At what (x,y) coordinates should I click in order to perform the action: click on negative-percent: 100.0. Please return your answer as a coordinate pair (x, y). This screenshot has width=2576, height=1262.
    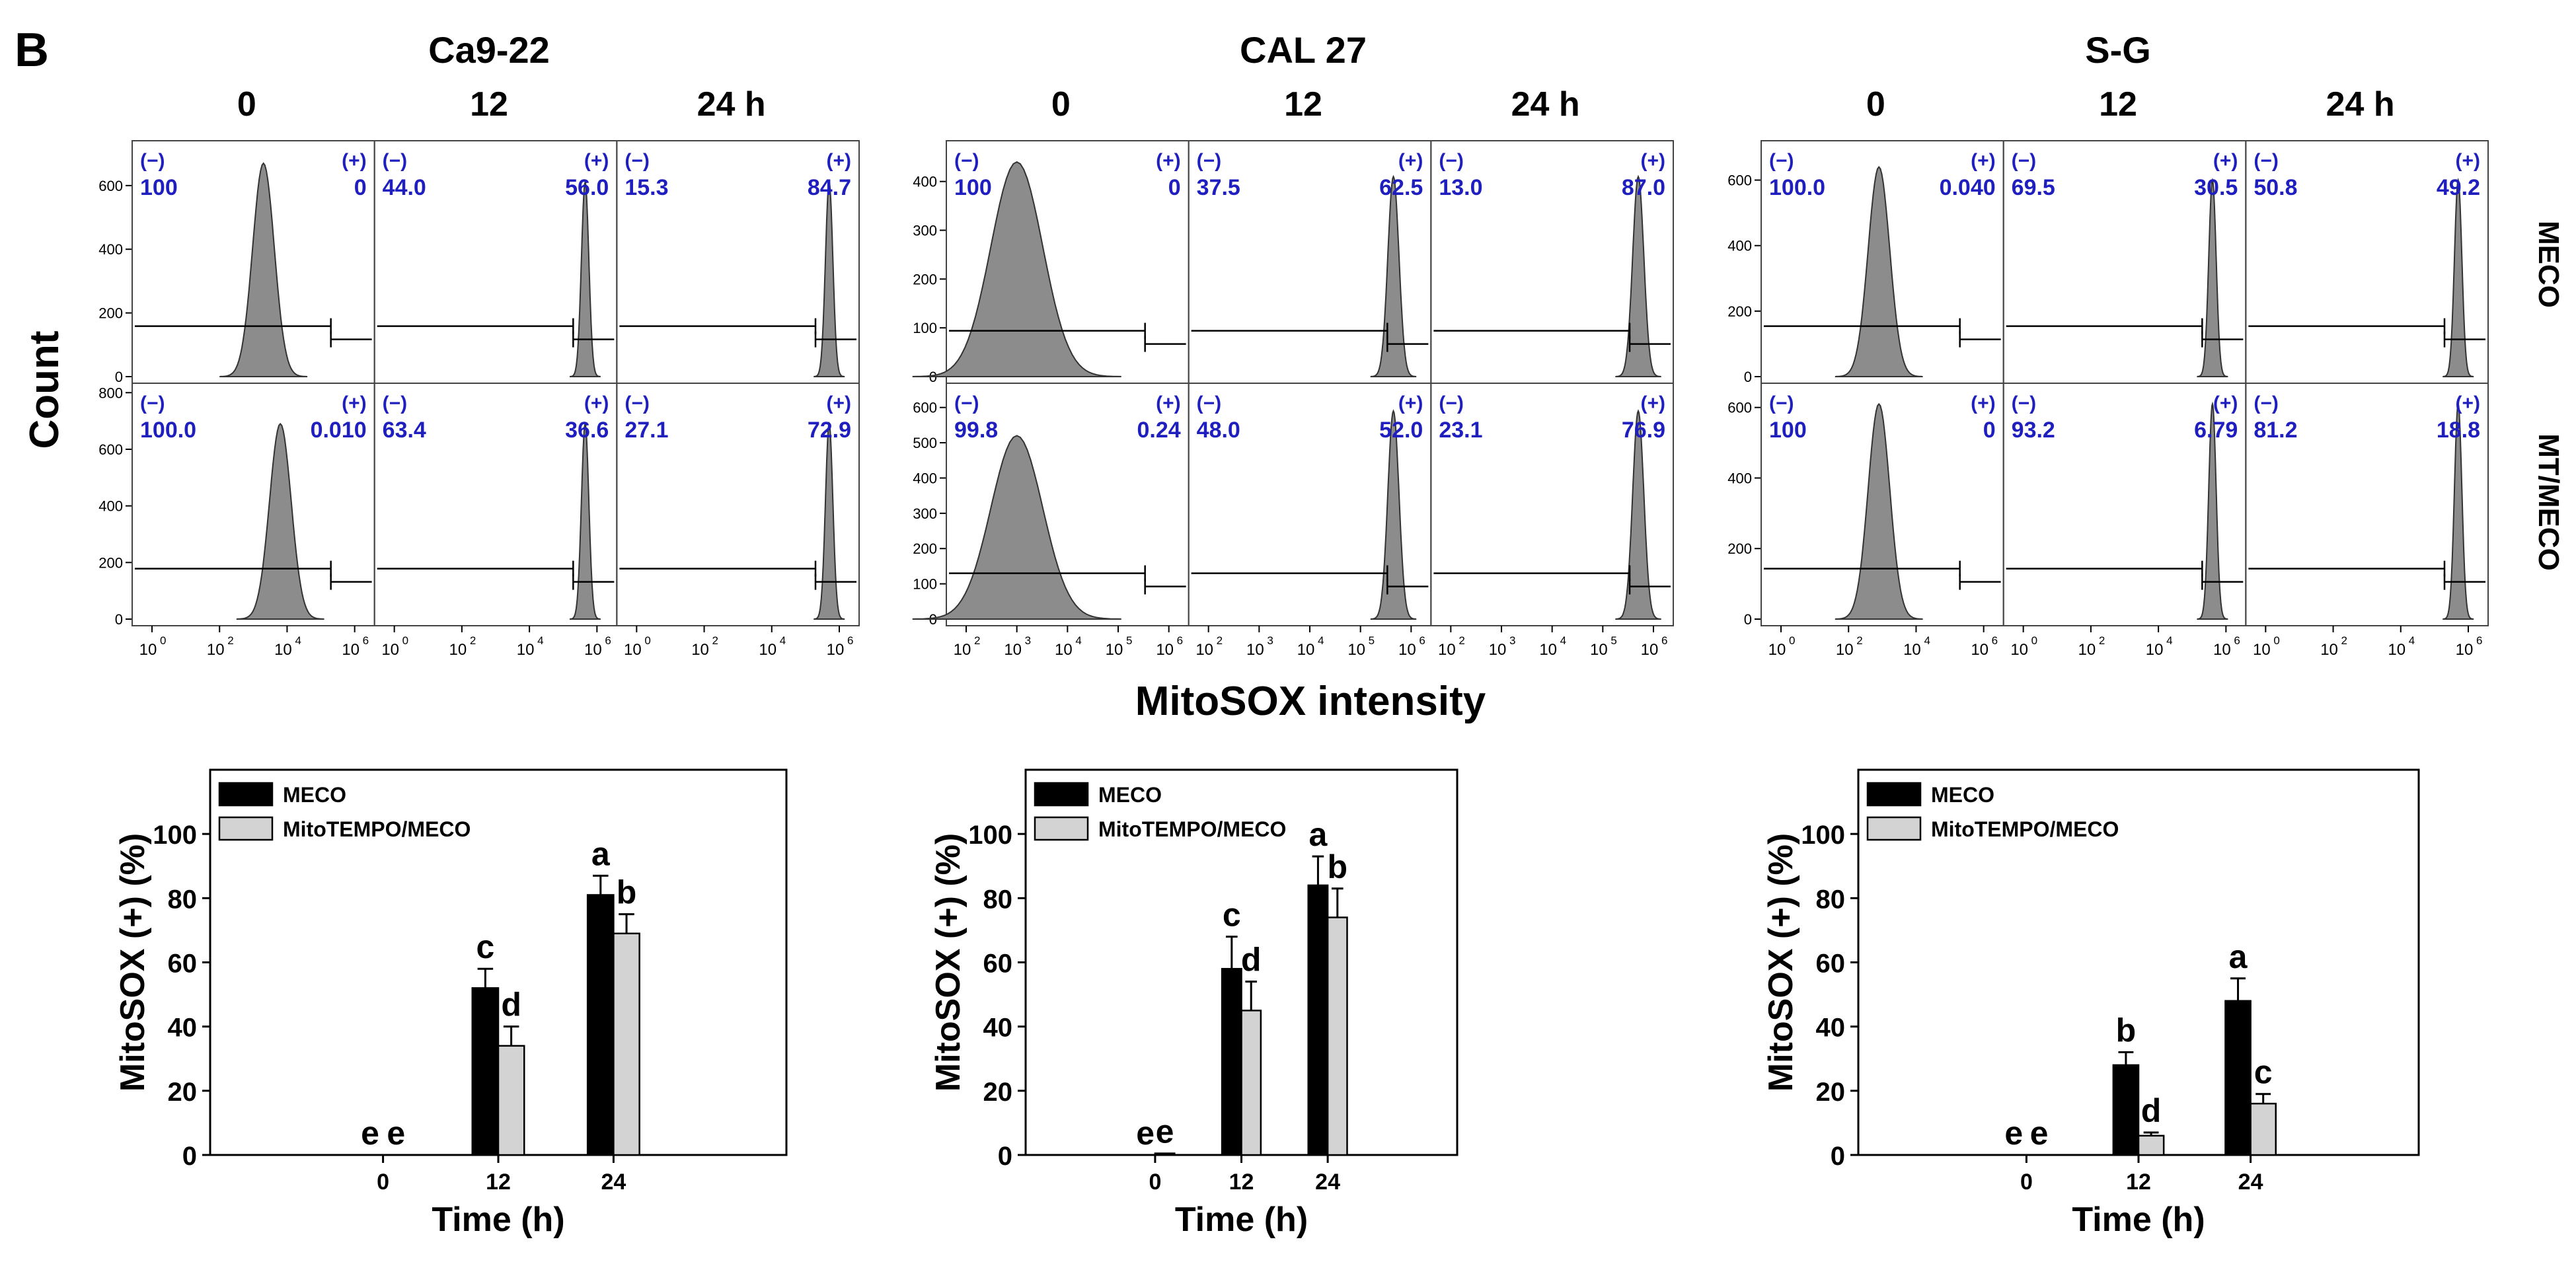
    Looking at the image, I should click on (168, 430).